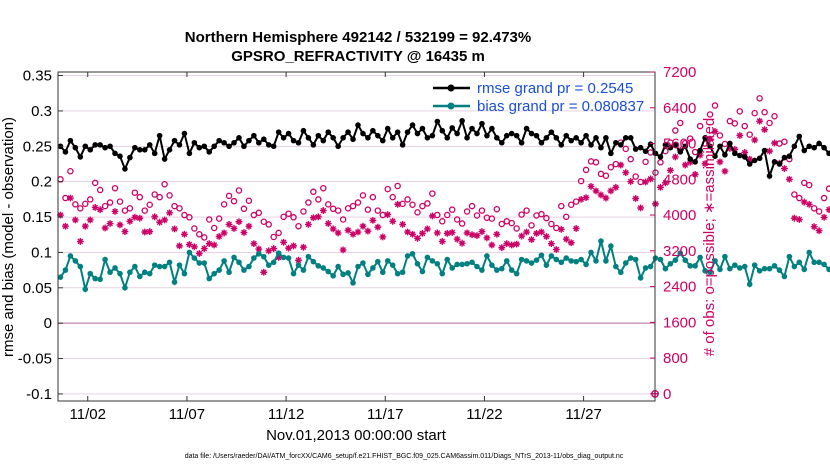 This screenshot has height=470, width=830. Describe the element at coordinates (667, 394) in the screenshot. I see `y-right-tick-label-0: 0` at that location.